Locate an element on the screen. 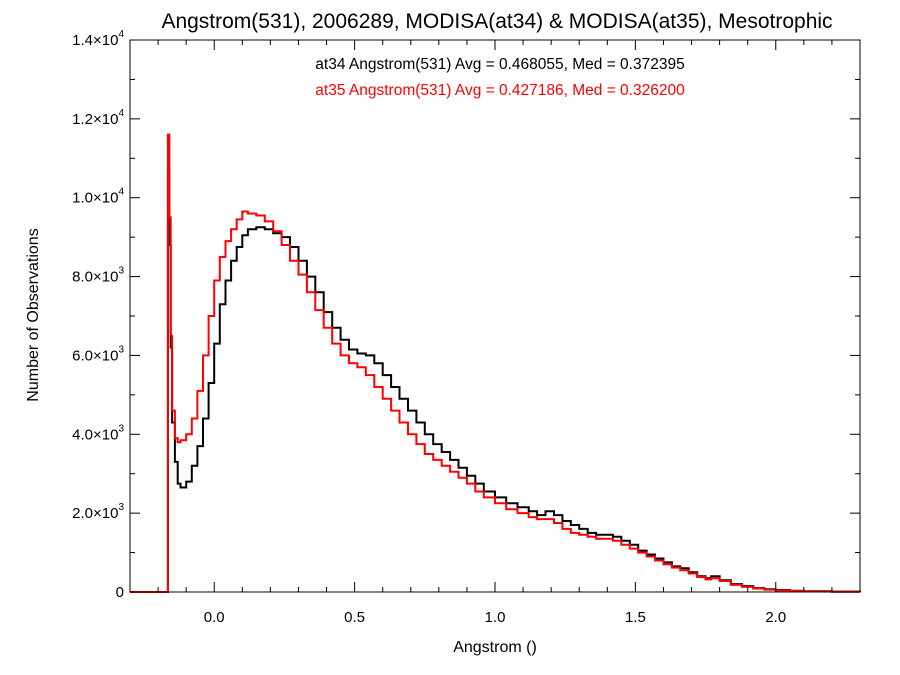  x-tick-label: 2.0 is located at coordinates (775, 617).